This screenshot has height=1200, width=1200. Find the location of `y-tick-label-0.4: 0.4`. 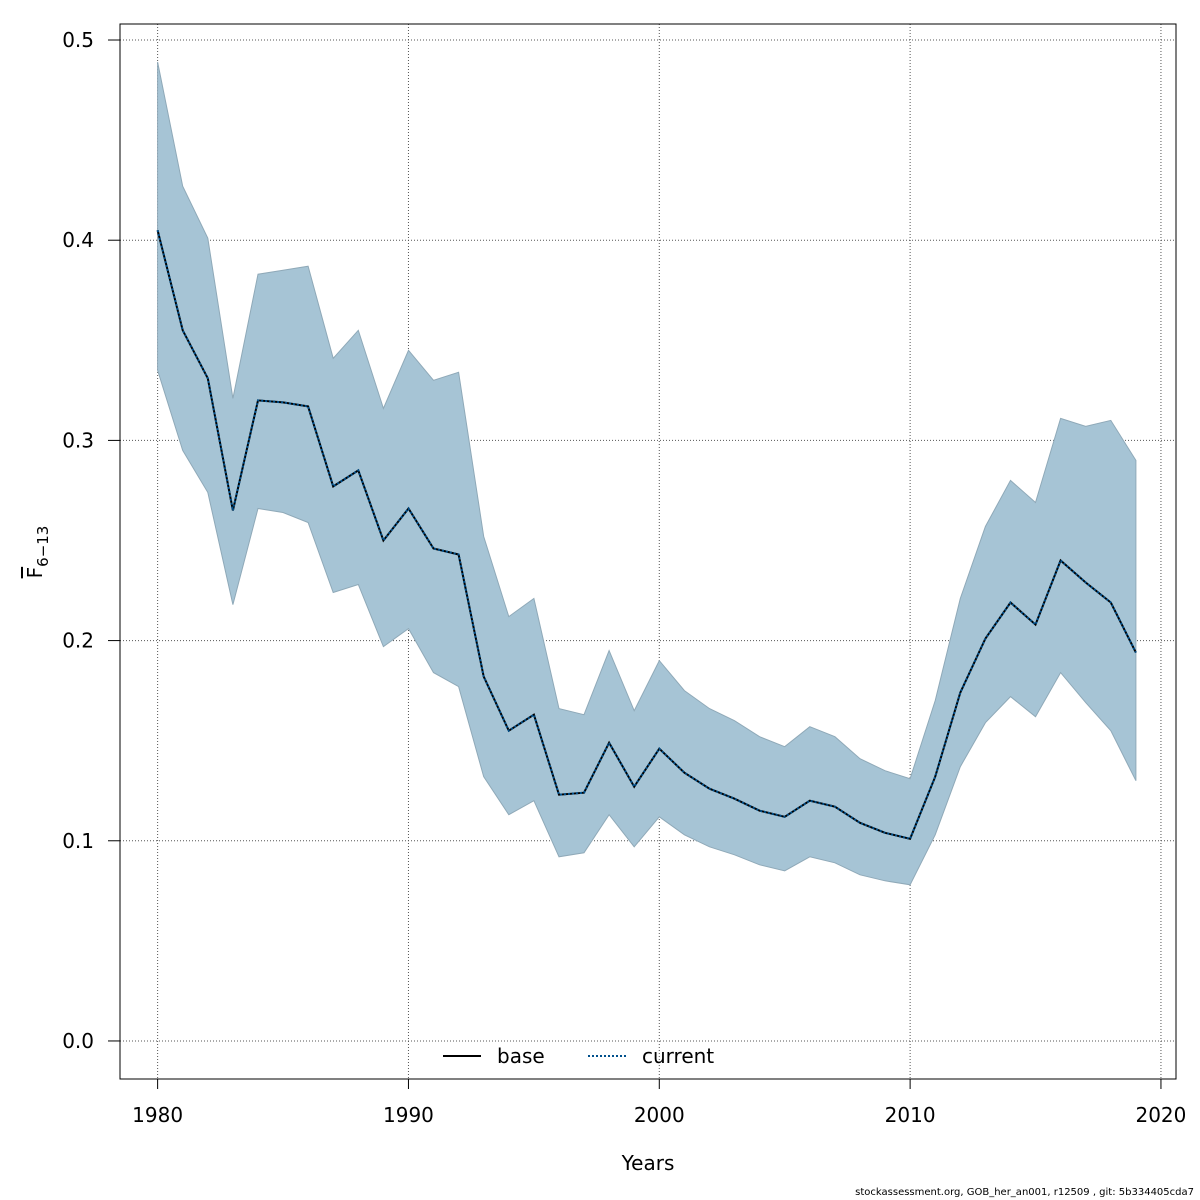

y-tick-label-0.4: 0.4 is located at coordinates (78, 240).